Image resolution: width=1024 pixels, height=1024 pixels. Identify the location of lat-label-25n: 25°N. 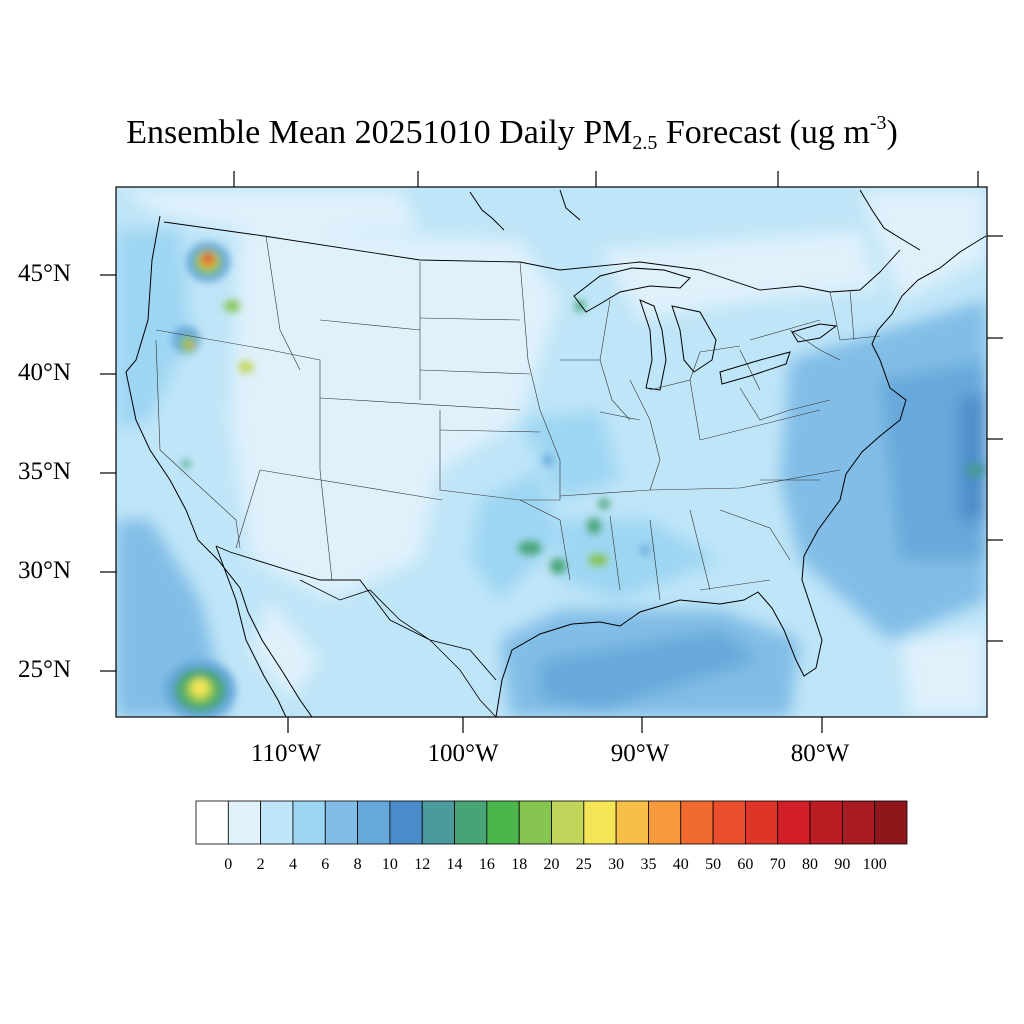
(45, 669).